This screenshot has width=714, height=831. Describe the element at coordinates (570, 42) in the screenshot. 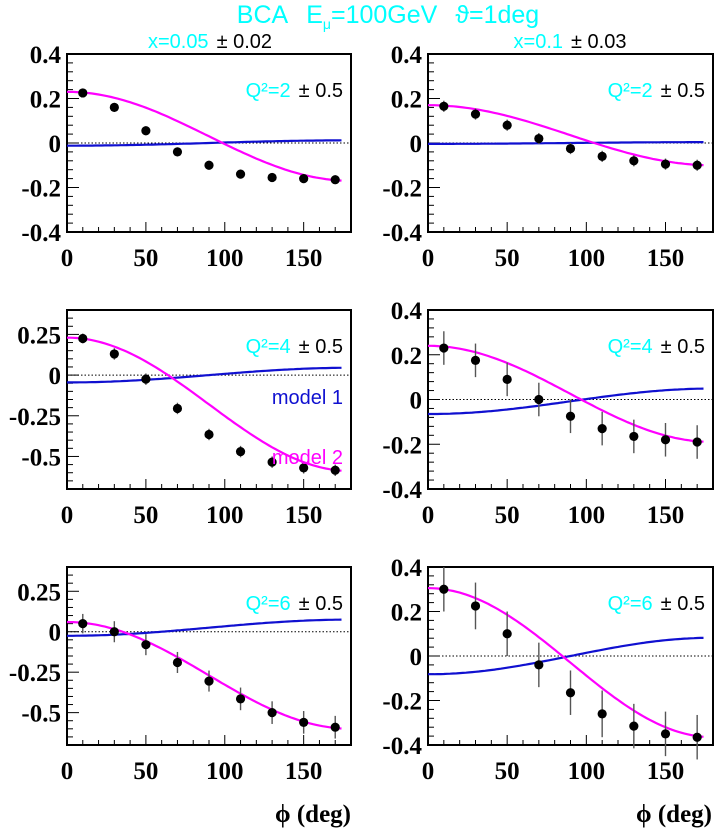

I see `column-header-right: x=0.1 ± 0.03` at that location.